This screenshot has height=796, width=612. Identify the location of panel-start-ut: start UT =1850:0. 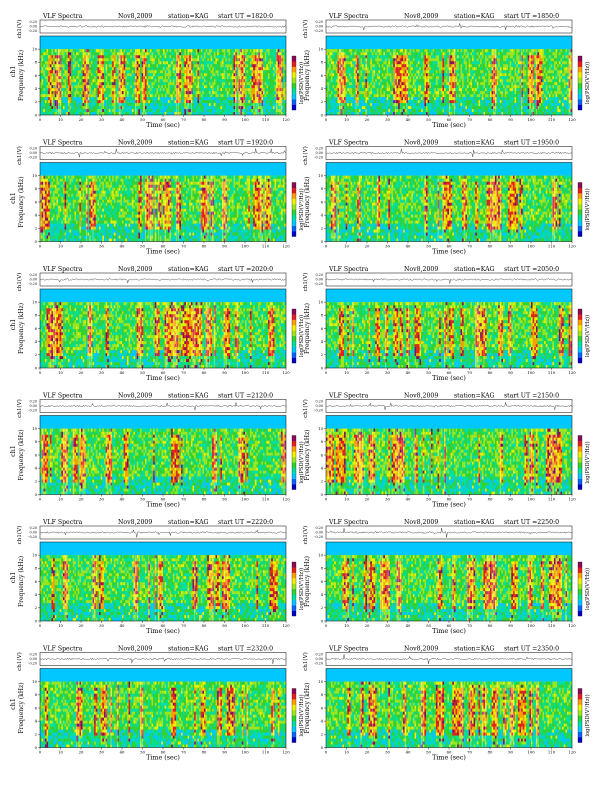
(531, 16).